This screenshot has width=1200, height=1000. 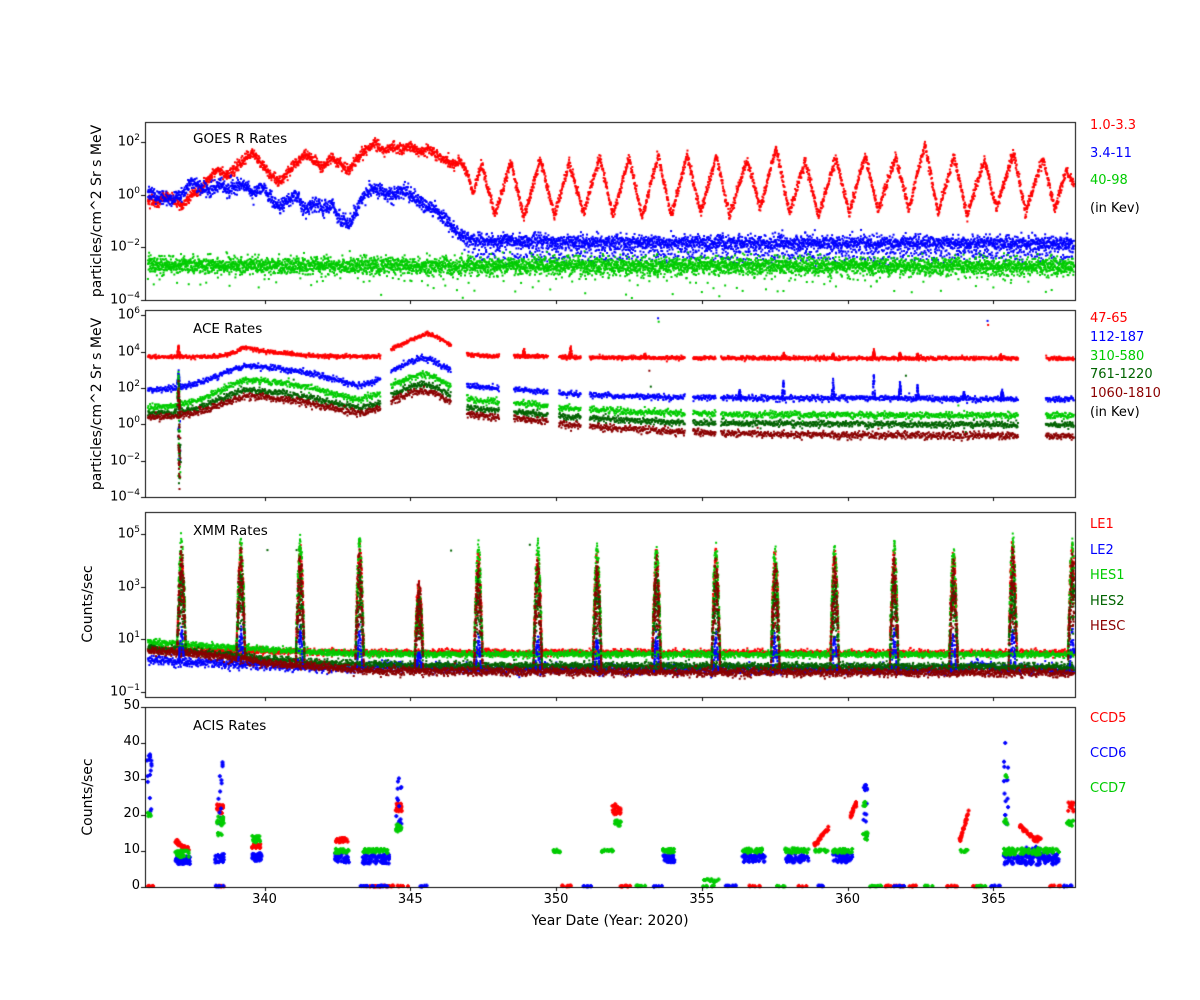 I want to click on legend-entry: HES1, so click(x=1107, y=575).